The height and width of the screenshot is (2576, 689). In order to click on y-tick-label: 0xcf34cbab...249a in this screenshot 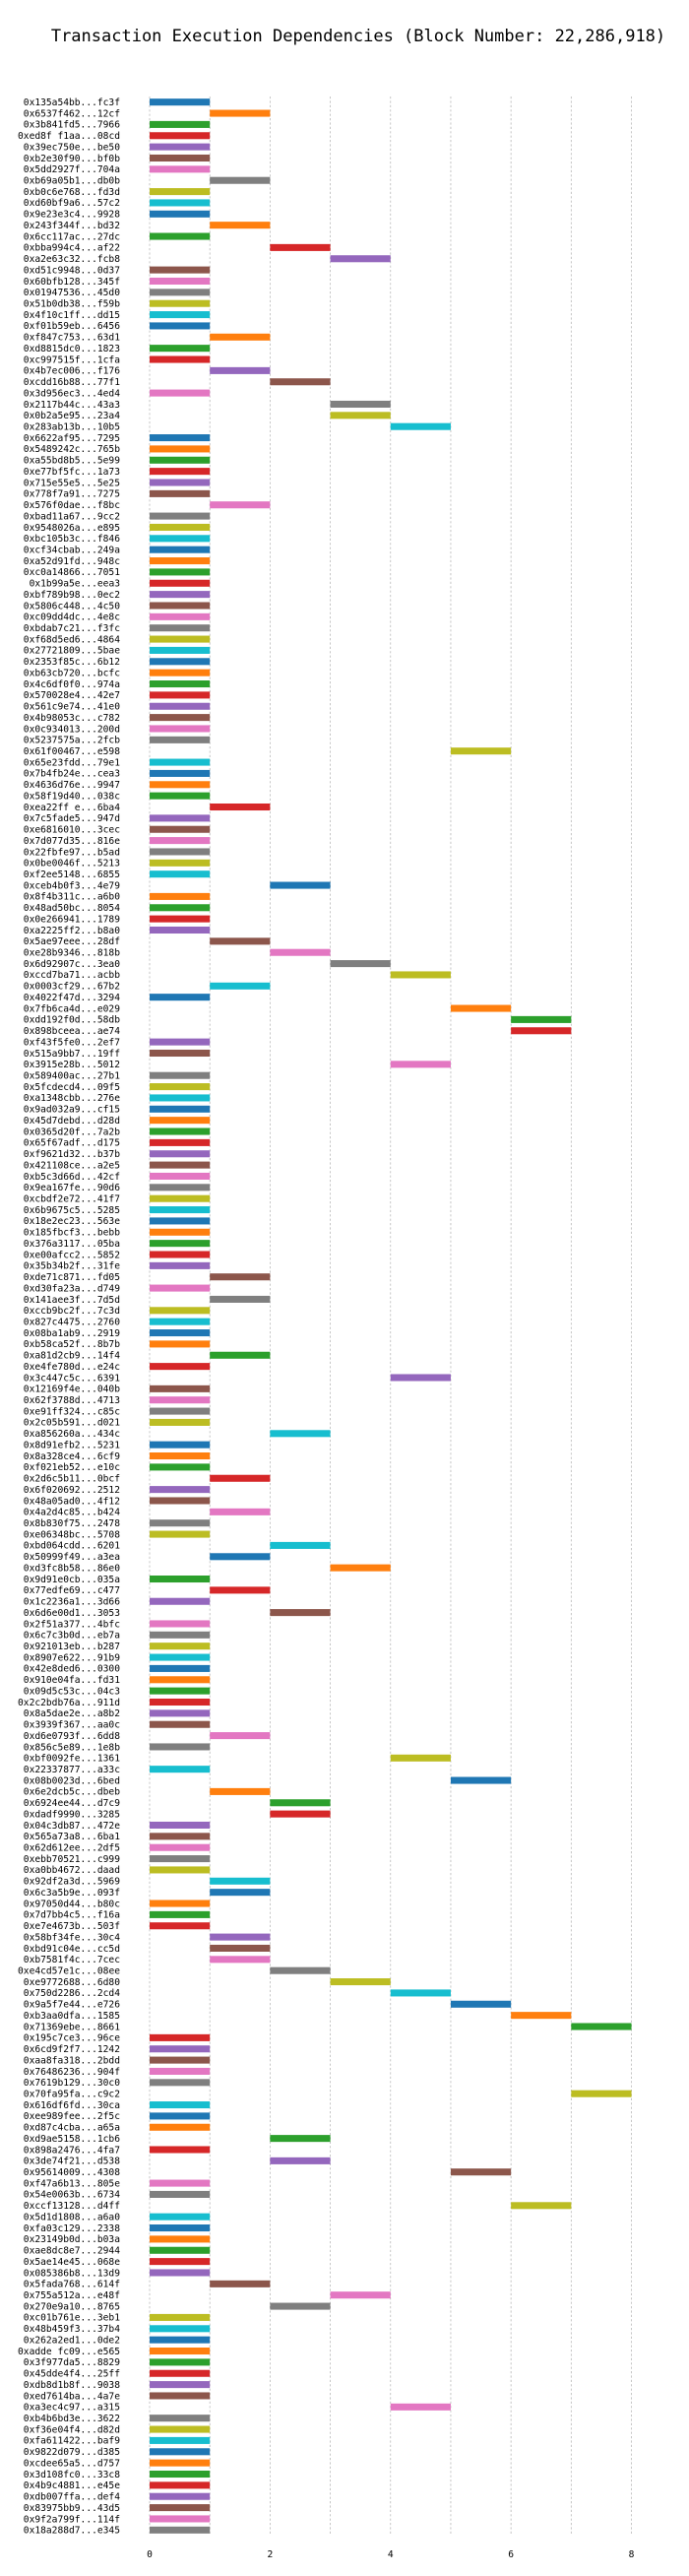, I will do `click(72, 550)`.